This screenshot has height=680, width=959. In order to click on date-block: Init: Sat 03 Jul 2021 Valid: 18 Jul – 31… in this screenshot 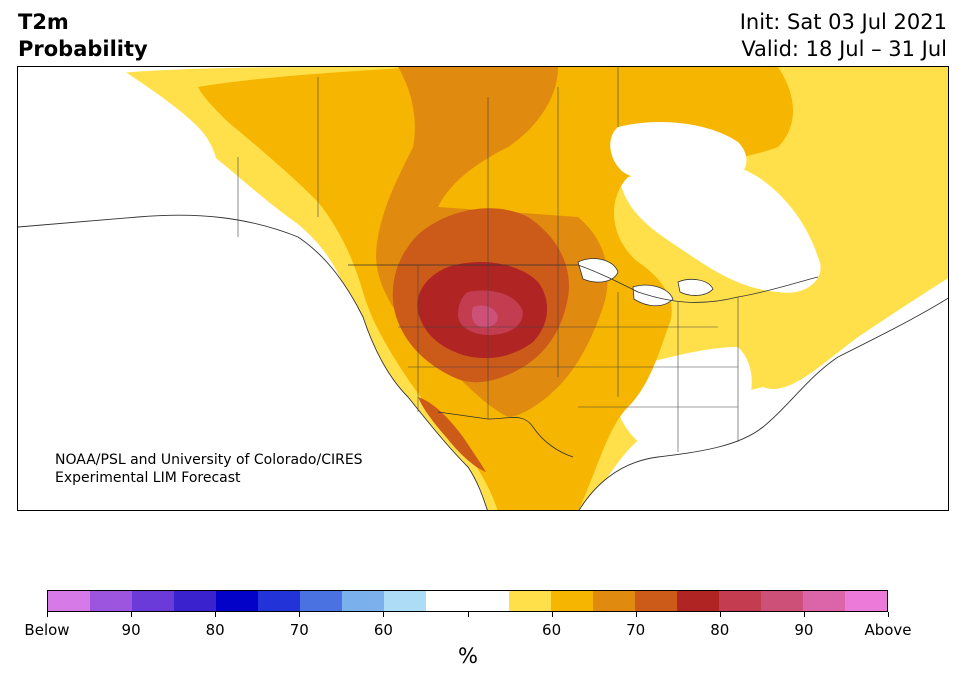, I will do `click(843, 36)`.